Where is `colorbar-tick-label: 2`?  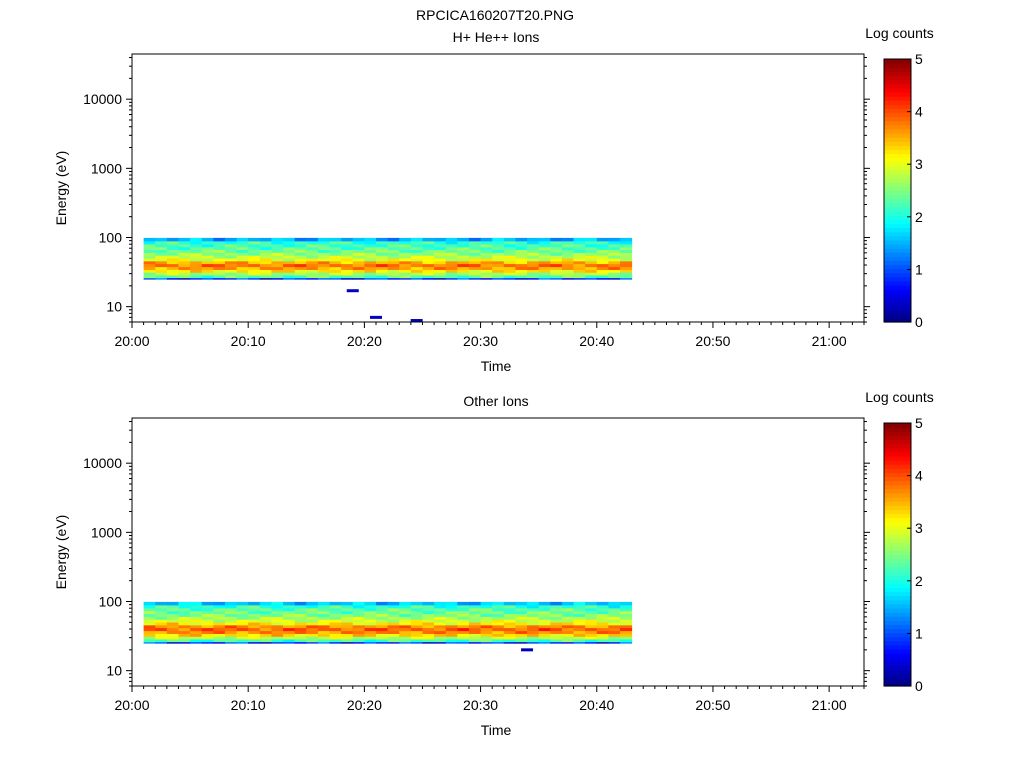
colorbar-tick-label: 2 is located at coordinates (919, 581).